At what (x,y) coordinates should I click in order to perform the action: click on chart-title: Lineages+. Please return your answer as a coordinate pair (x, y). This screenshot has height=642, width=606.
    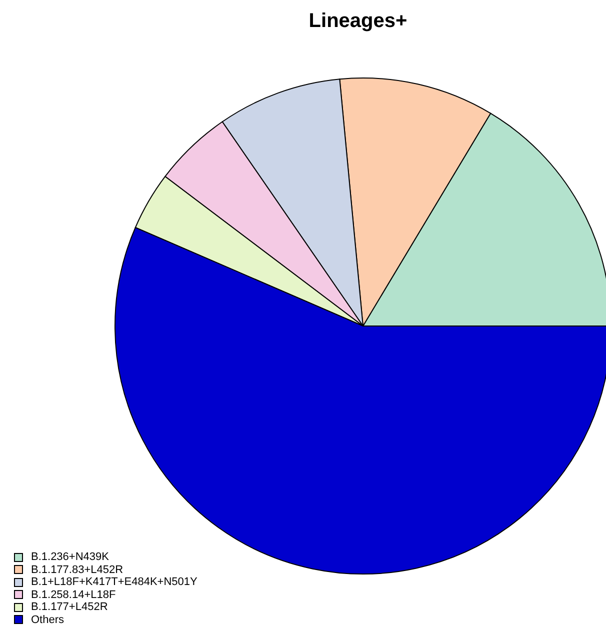
    Looking at the image, I should click on (358, 21).